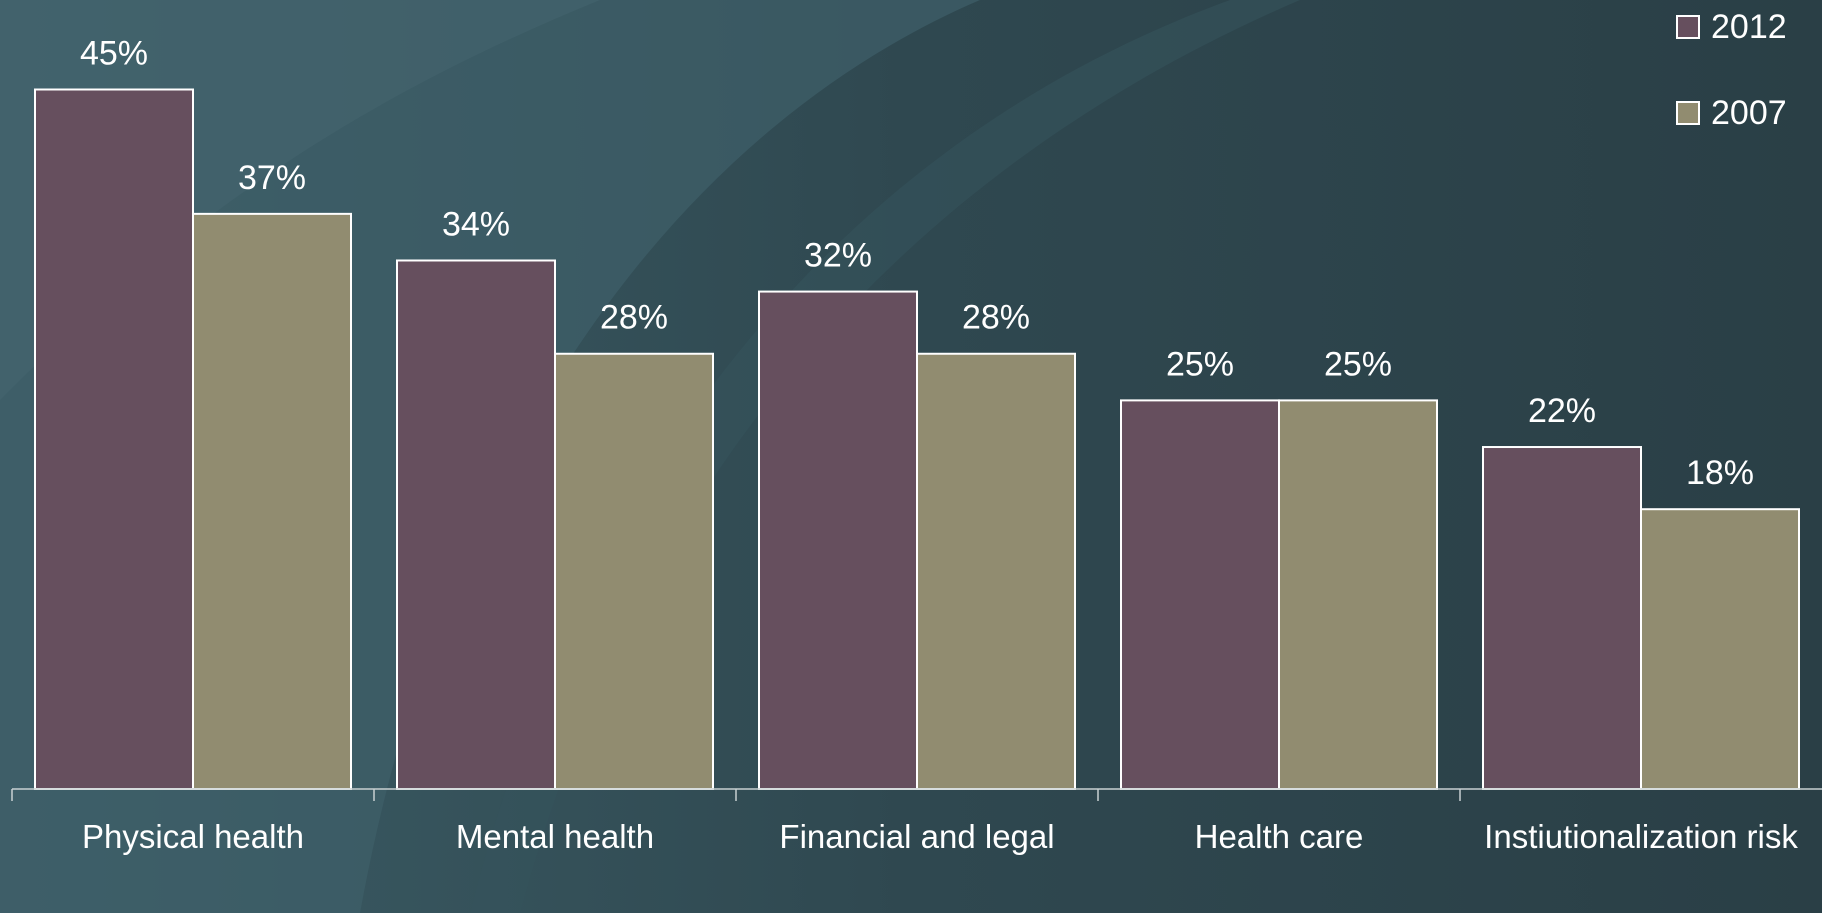 Image resolution: width=1822 pixels, height=913 pixels. What do you see at coordinates (1749, 113) in the screenshot?
I see `legend-label: 2007` at bounding box center [1749, 113].